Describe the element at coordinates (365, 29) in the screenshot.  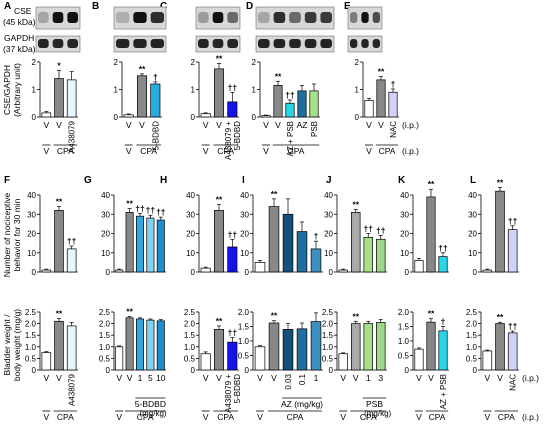
I see `western-blot-E` at that location.